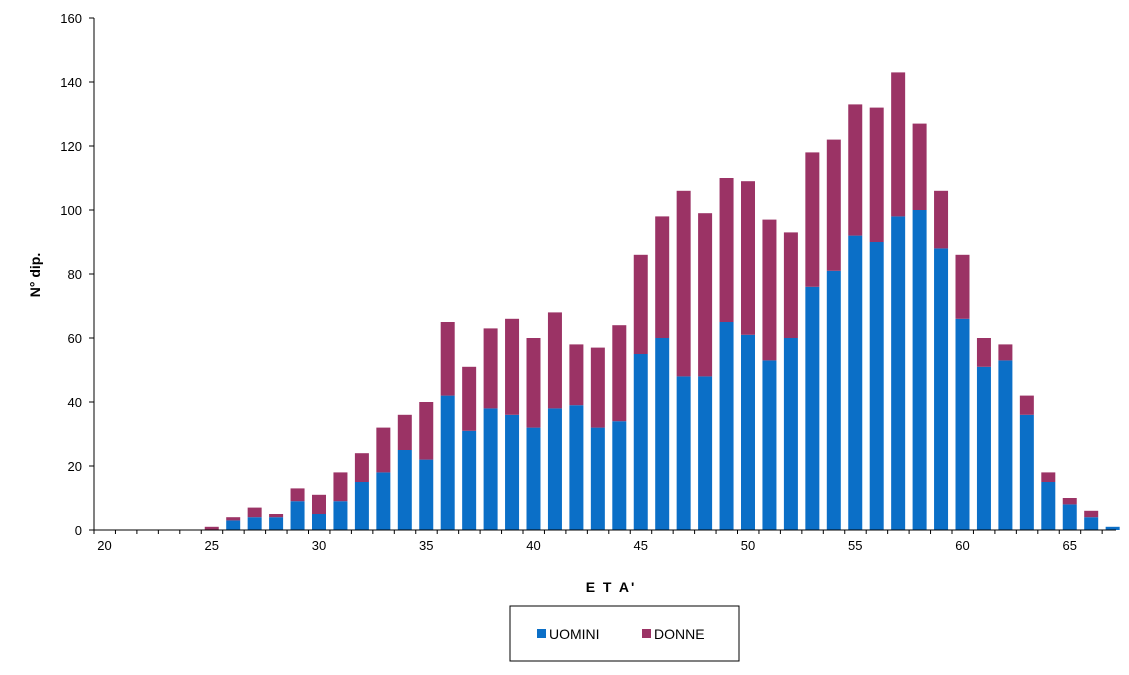  I want to click on legend-swatch-uomini, so click(541, 633).